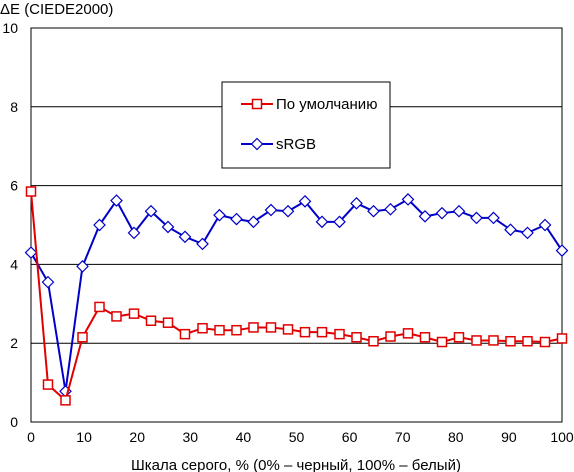 The width and height of the screenshot is (574, 472). I want to click on legend-item-1: sRGB, so click(278, 144).